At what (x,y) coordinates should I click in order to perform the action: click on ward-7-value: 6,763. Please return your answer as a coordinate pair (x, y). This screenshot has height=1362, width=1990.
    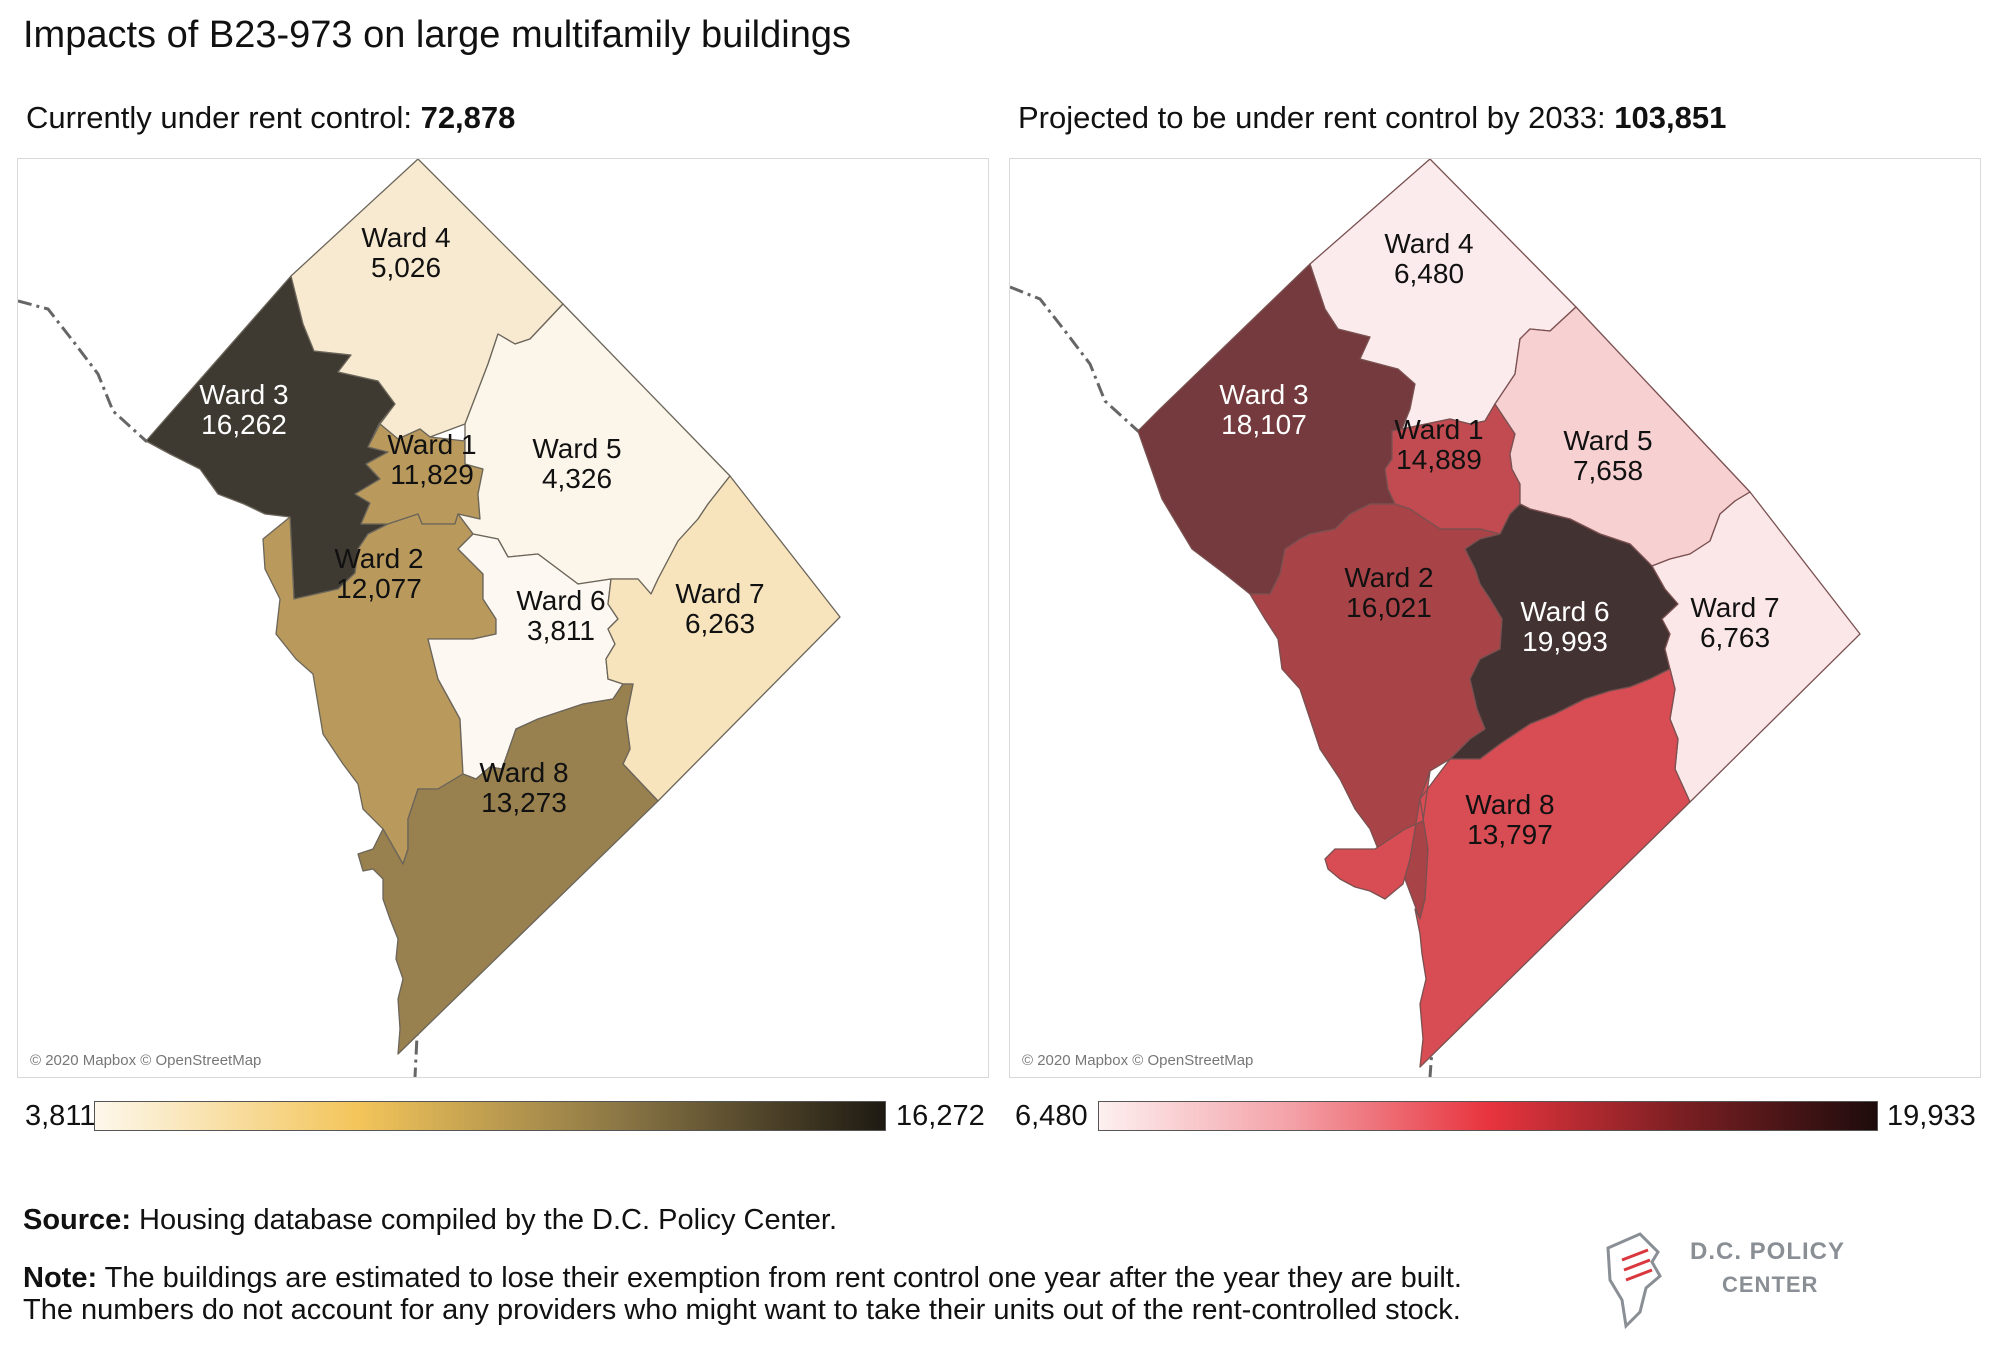
    Looking at the image, I should click on (1735, 637).